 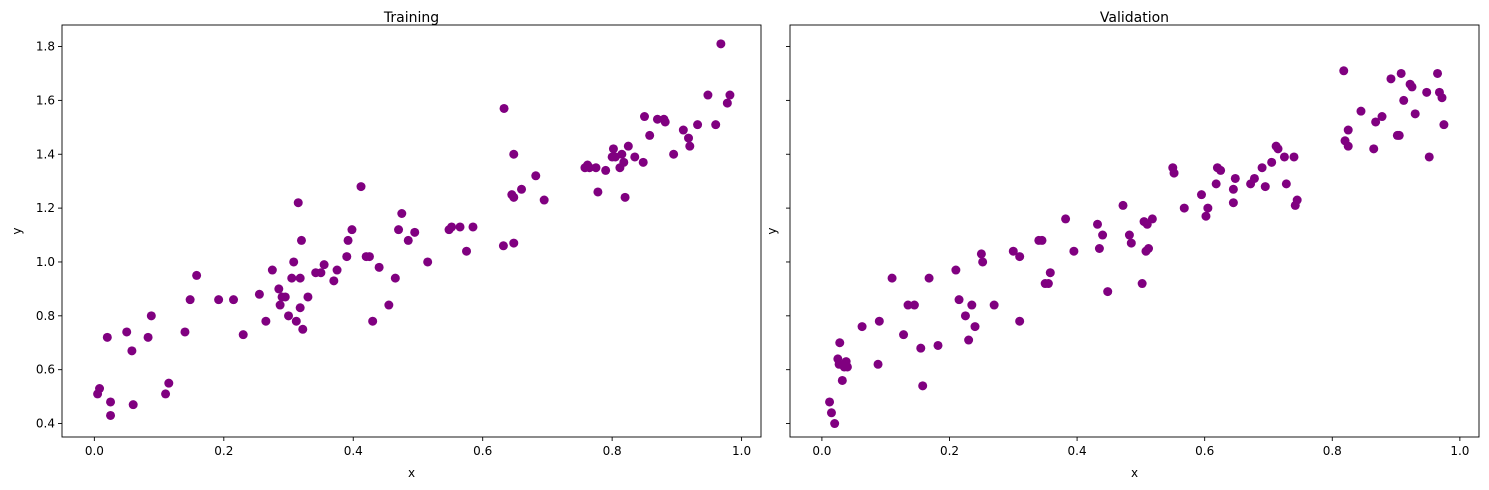 I want to click on validation-x-tick-label: 0.2, so click(x=949, y=451).